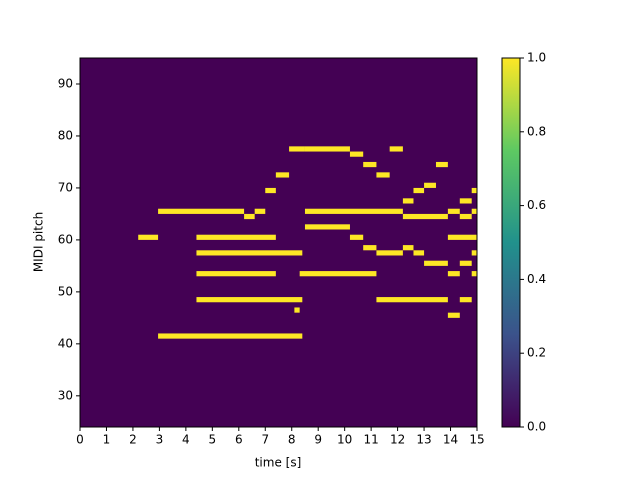 The width and height of the screenshot is (640, 480). Describe the element at coordinates (397, 440) in the screenshot. I see `x-tick-label: 12` at that location.